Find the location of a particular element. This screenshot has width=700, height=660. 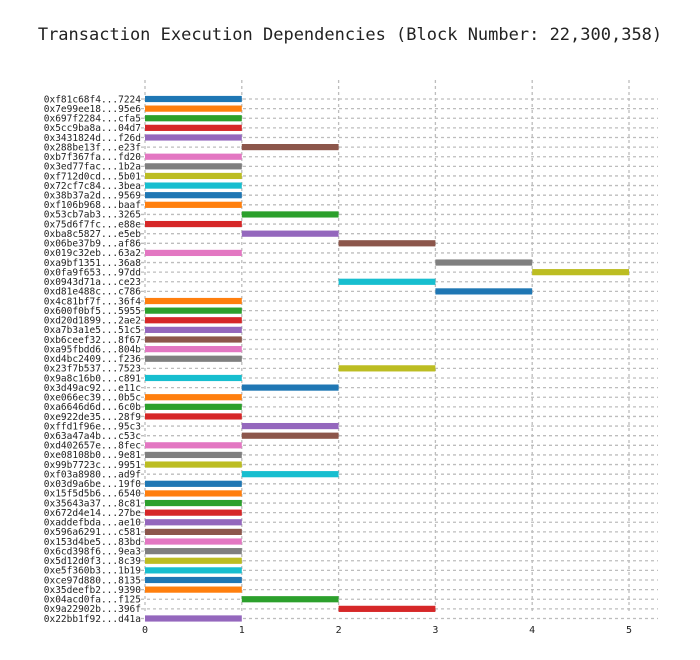

row-label: 0x596a6291...c581 is located at coordinates (93, 532).